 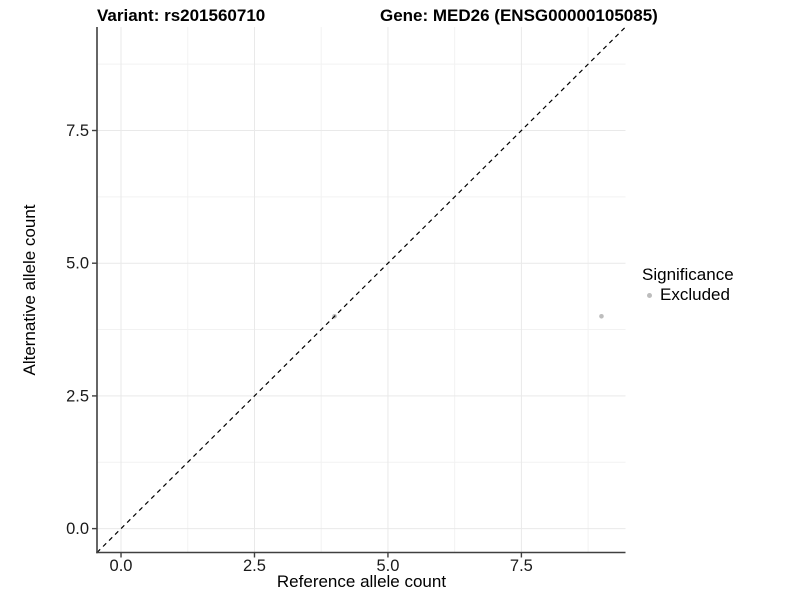 I want to click on x-tick-label: 5.0, so click(x=387, y=566).